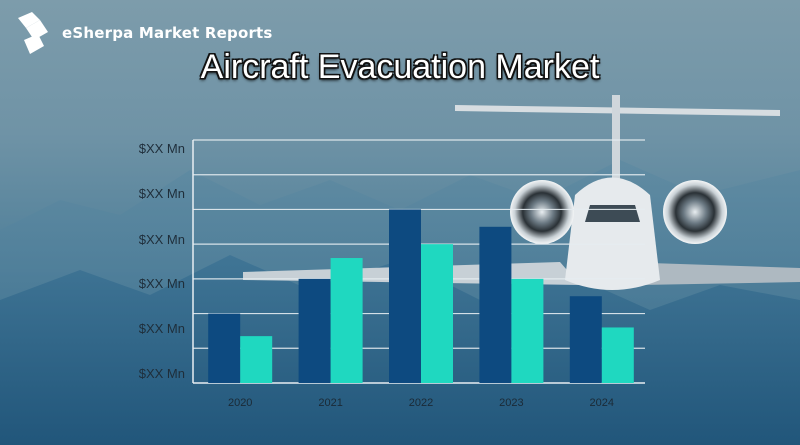 The image size is (800, 445). Describe the element at coordinates (240, 403) in the screenshot. I see `x-tick-label-2020: 2020` at that location.